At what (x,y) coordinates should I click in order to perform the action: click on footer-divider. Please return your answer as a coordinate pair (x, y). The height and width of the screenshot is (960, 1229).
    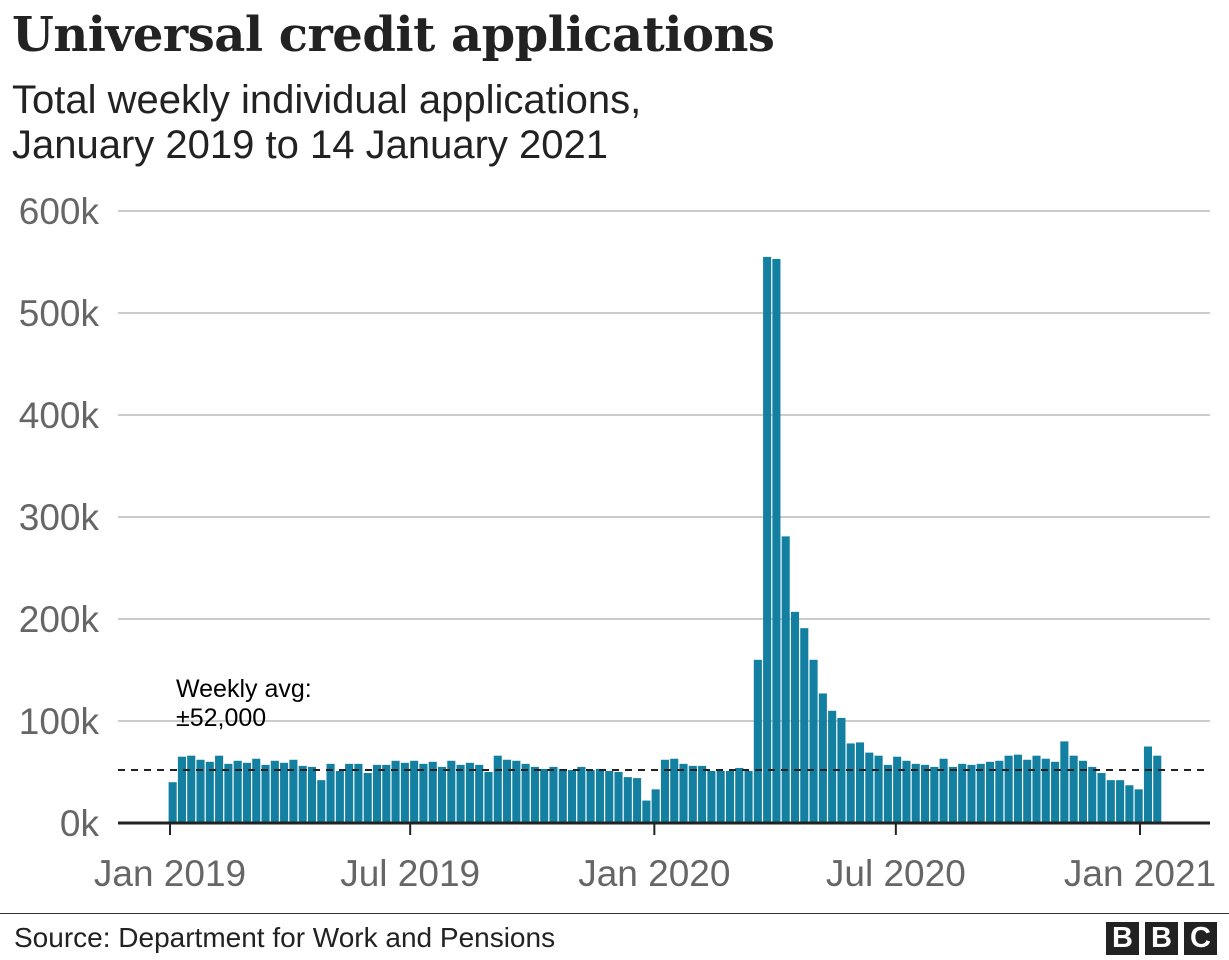
    Looking at the image, I should click on (614, 913).